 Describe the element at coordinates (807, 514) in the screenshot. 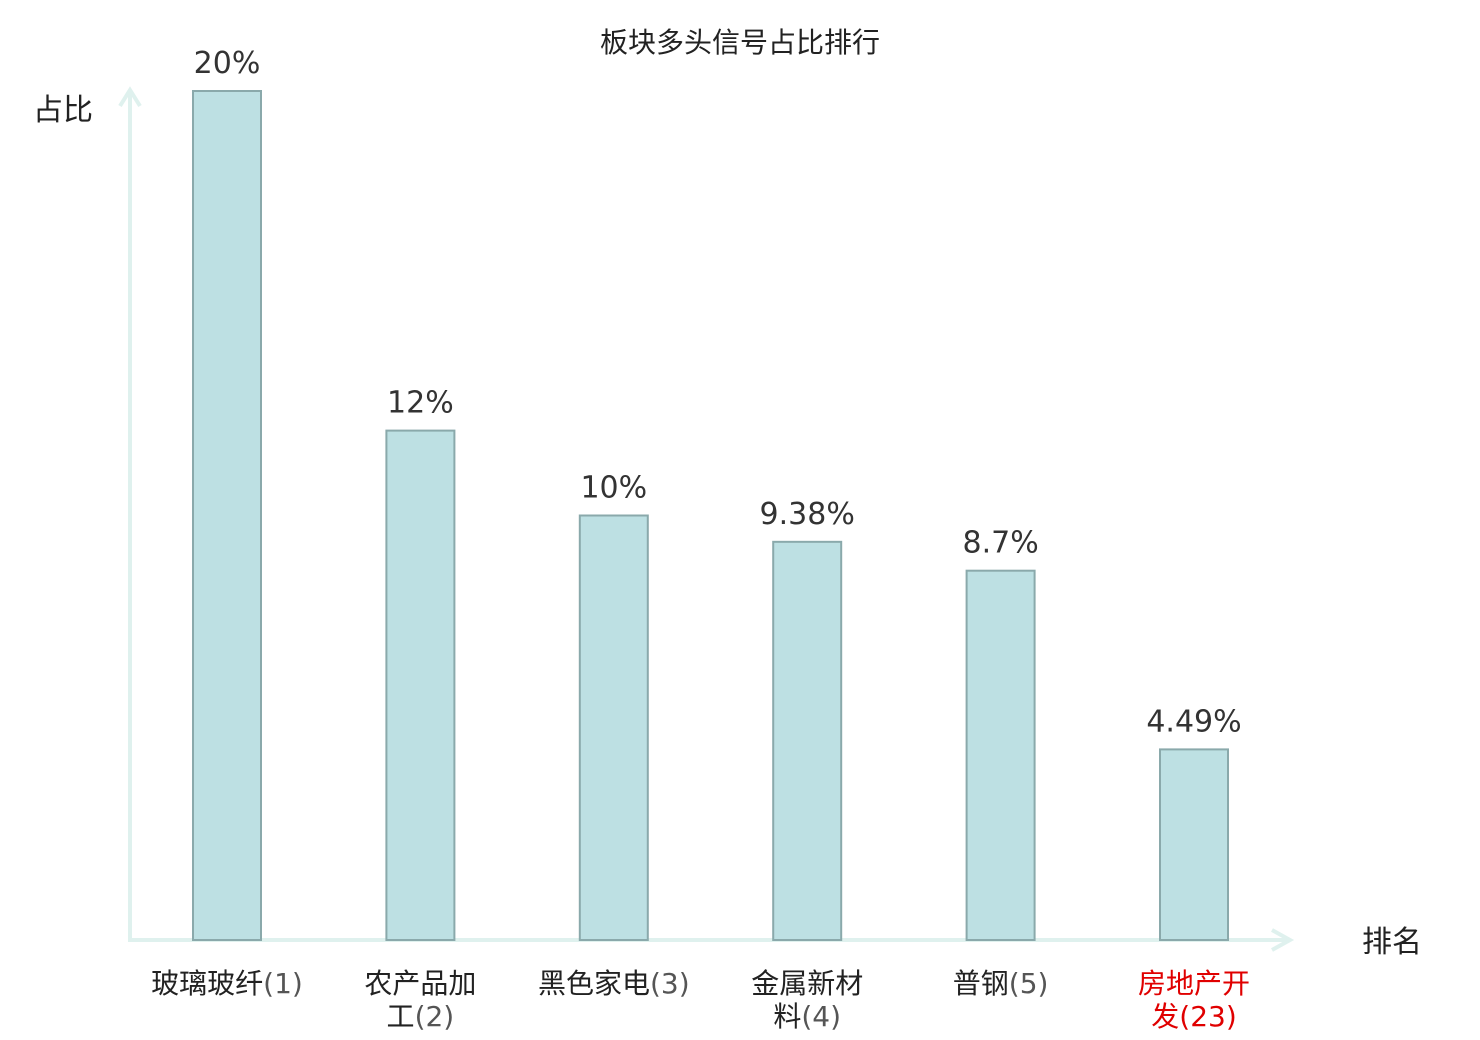

I see `value-label: 9.38%` at that location.